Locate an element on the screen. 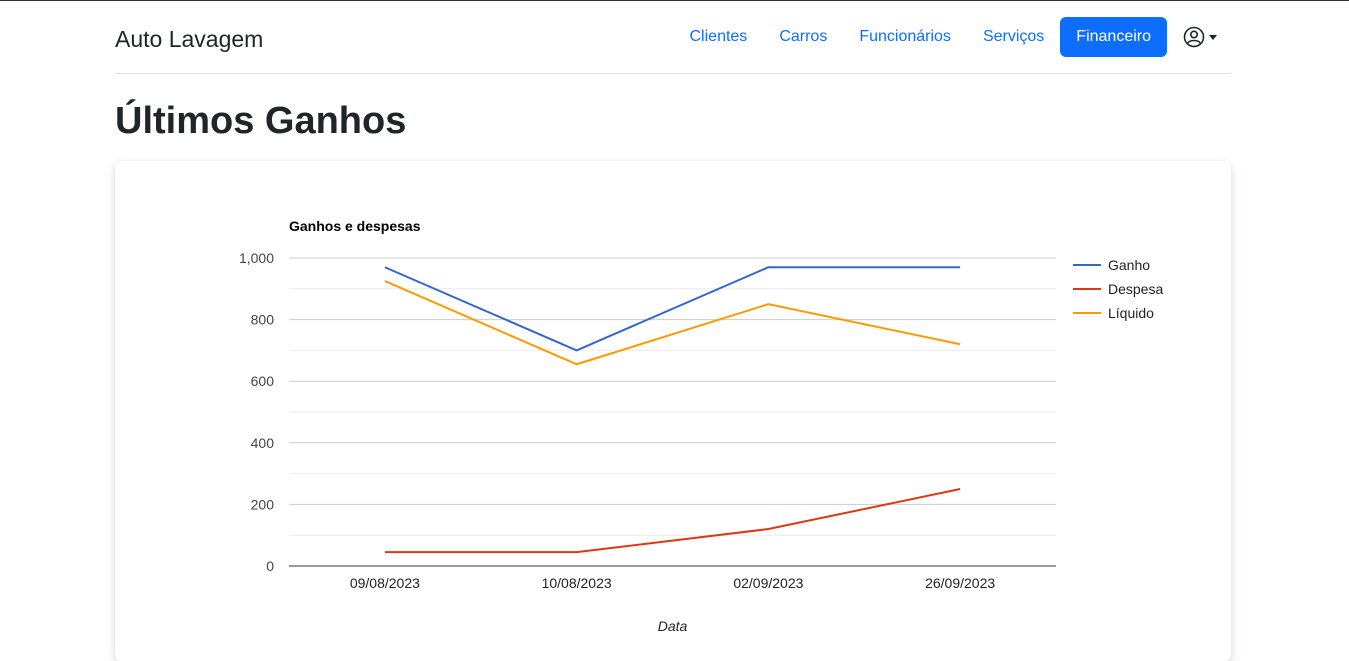 Image resolution: width=1349 pixels, height=661 pixels. chart-title: Ganhos e despesas is located at coordinates (355, 226).